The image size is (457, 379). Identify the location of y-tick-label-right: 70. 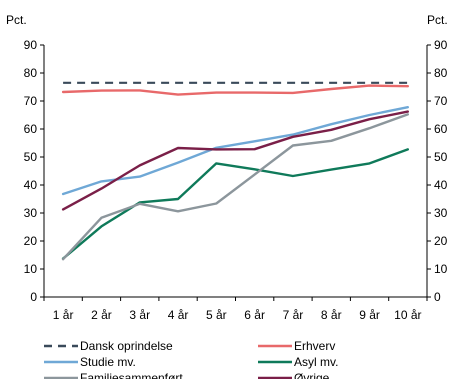
(441, 101).